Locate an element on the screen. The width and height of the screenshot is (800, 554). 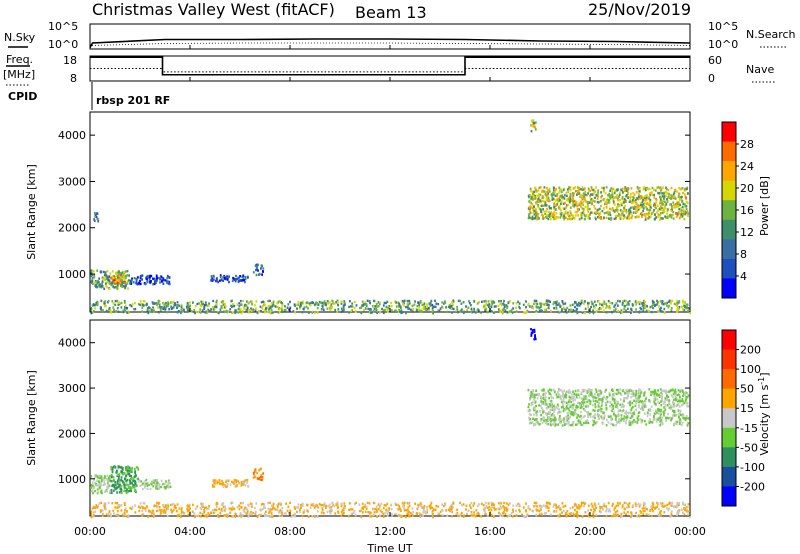
freq-y-tick-top: 18 is located at coordinates (70, 60).